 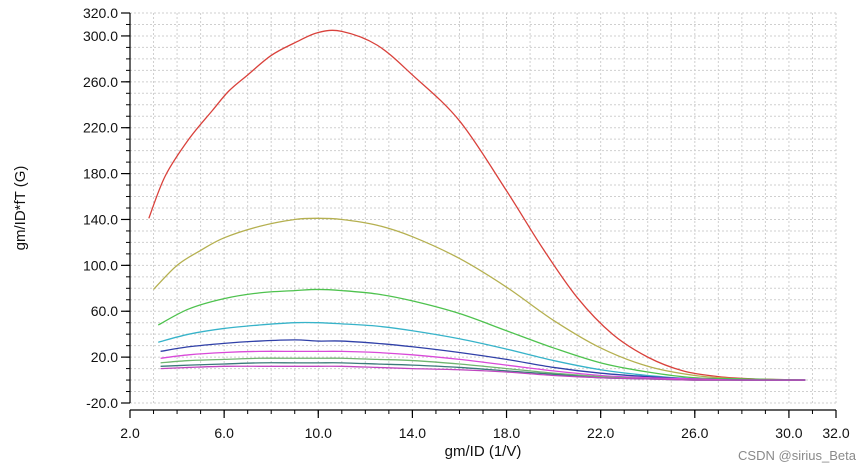 I want to click on y-tick-label: 300.0, so click(x=100, y=36).